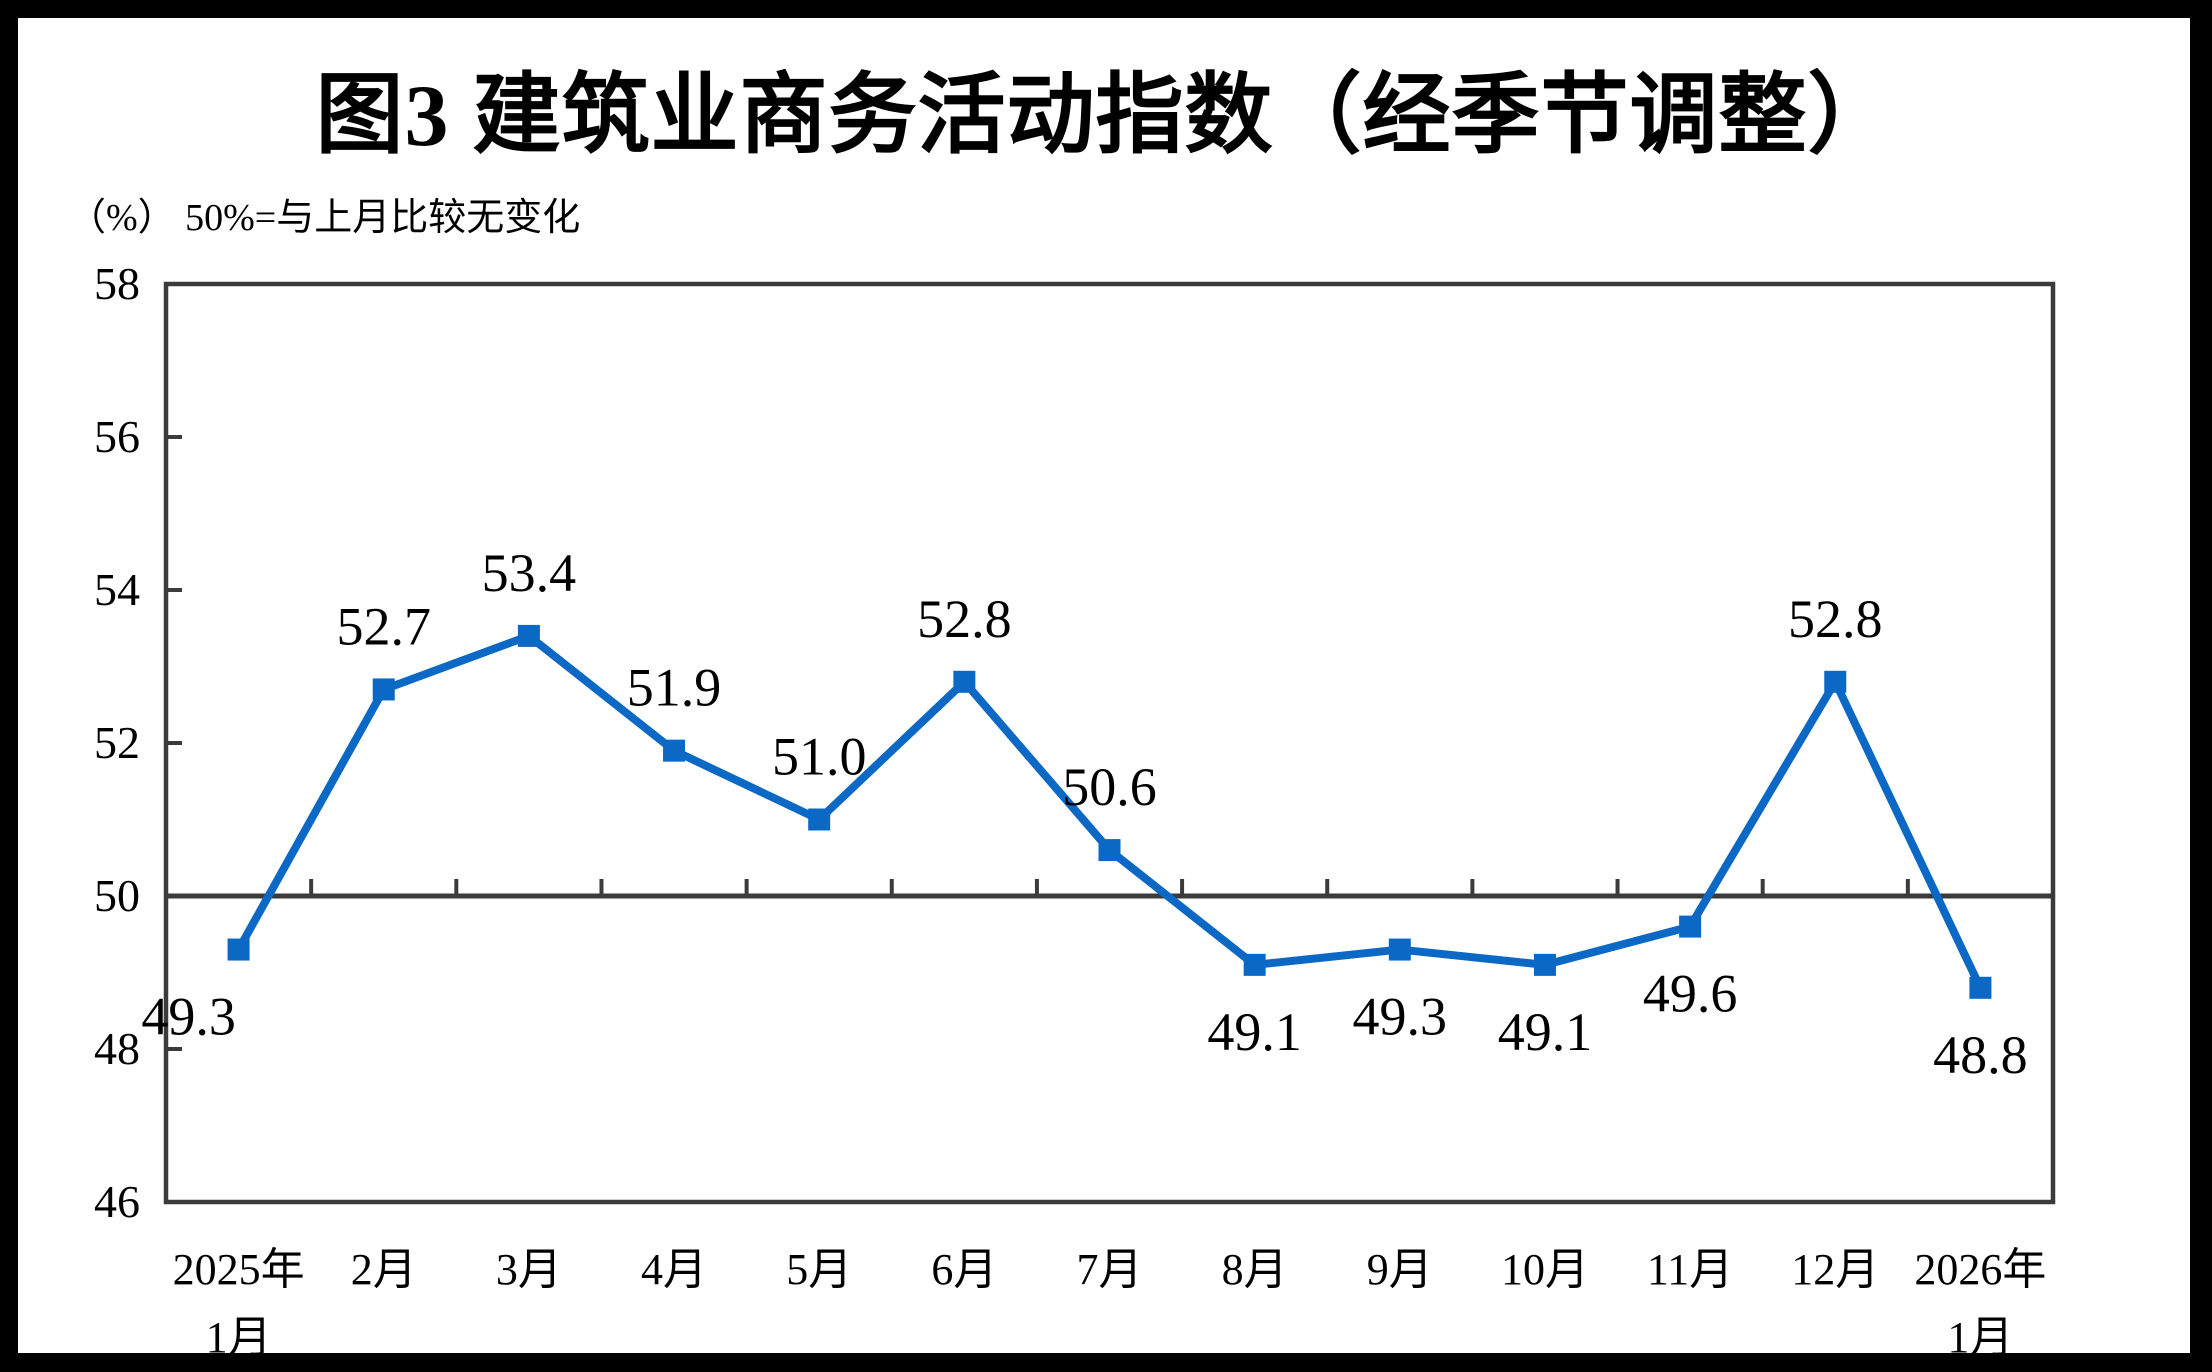 The width and height of the screenshot is (2212, 1372). What do you see at coordinates (819, 757) in the screenshot?
I see `data-label: 51.0` at bounding box center [819, 757].